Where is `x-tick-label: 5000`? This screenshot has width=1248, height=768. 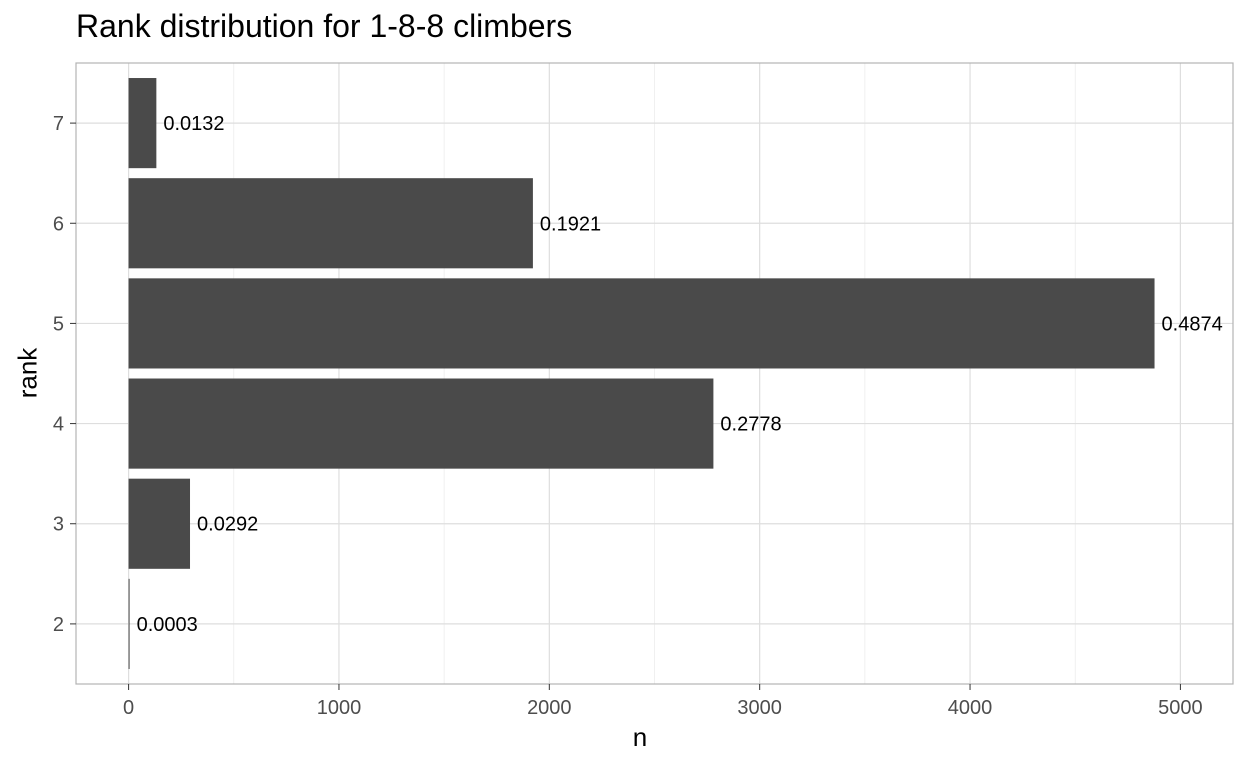
x-tick-label: 5000 is located at coordinates (1180, 708).